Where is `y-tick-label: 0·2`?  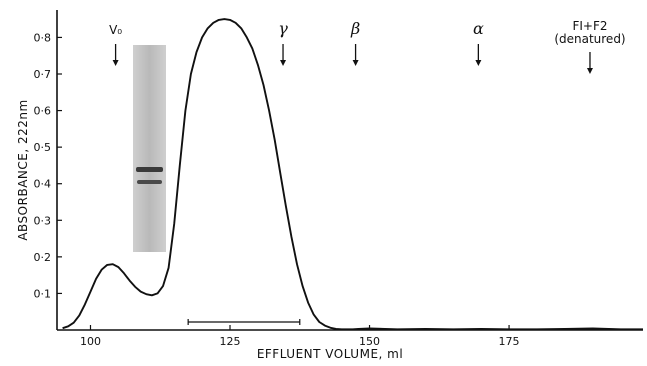 y-tick-label: 0·2 is located at coordinates (43, 257).